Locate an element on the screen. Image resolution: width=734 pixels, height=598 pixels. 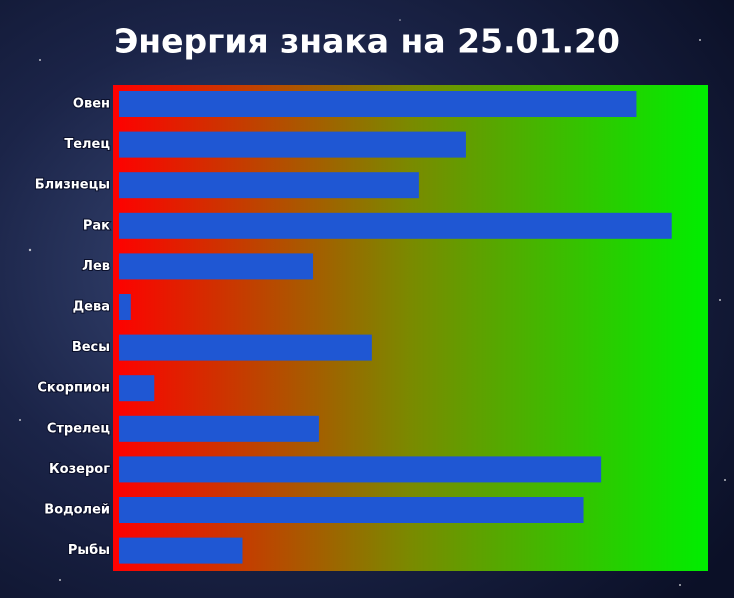
chart-title: Энергия знака на 25.01.20 is located at coordinates (367, 41).